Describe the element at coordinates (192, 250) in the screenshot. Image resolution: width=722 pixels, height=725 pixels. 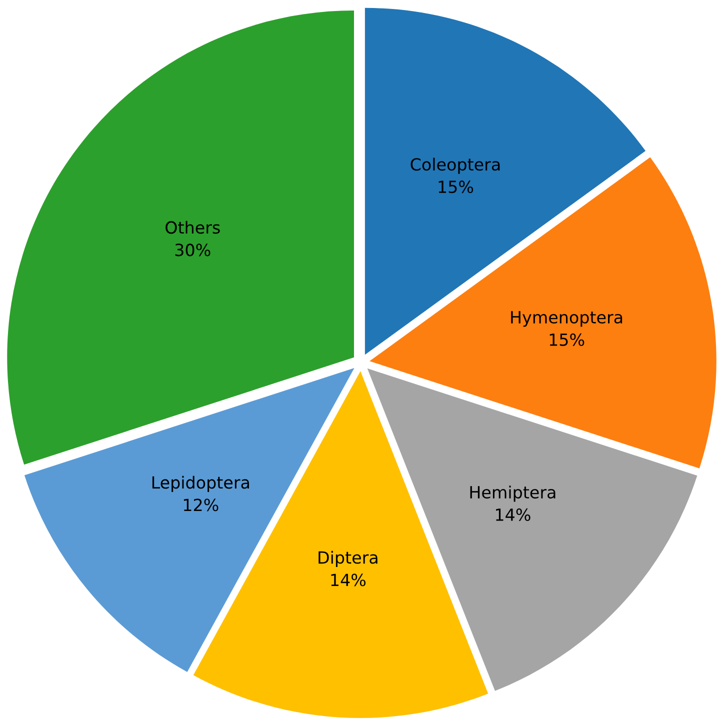
I see `data-label: 30%` at that location.